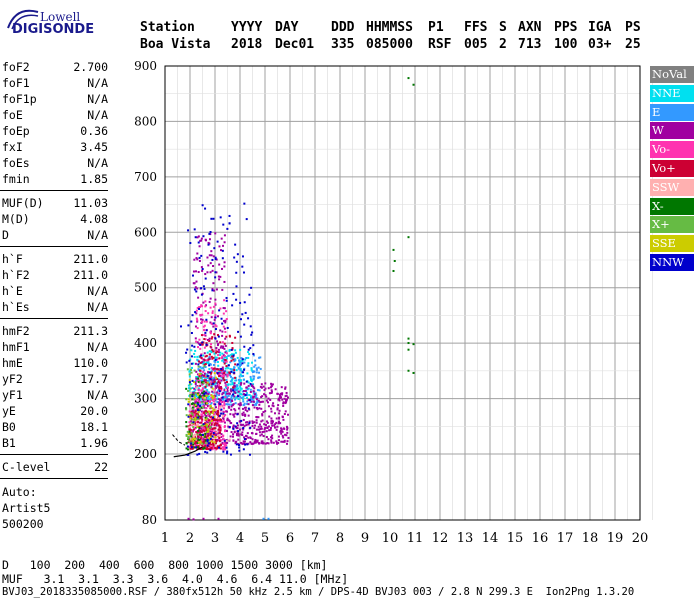 The image size is (700, 600). What do you see at coordinates (408, 237) in the screenshot?
I see `data-point-isolated` at bounding box center [408, 237].